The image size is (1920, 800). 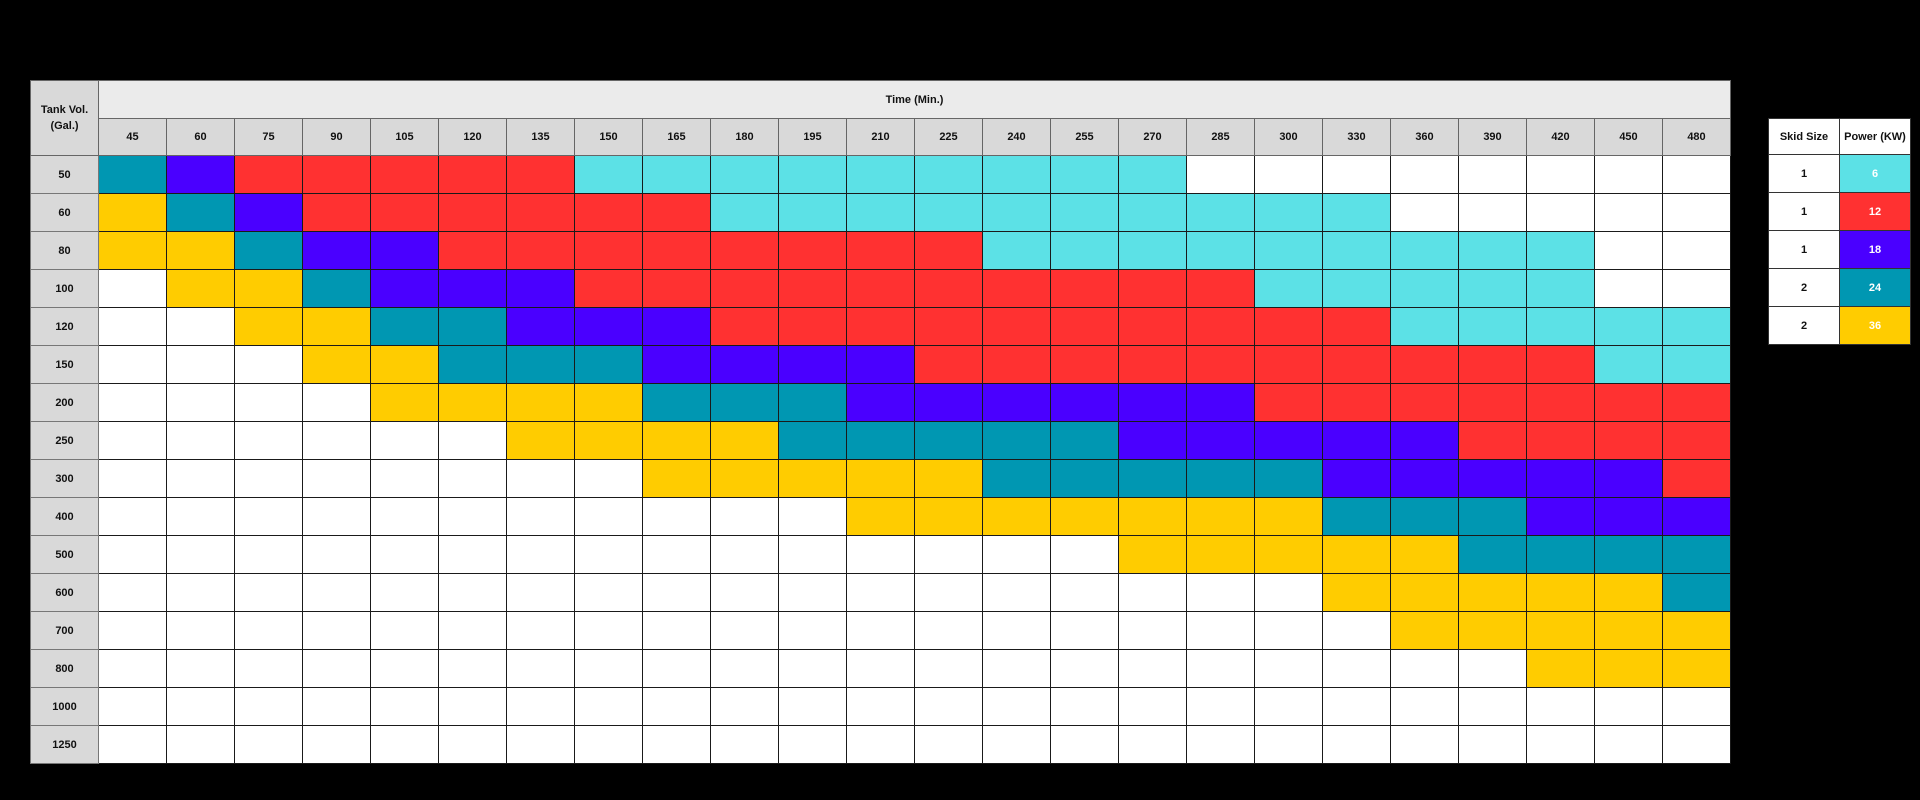 What do you see at coordinates (64, 212) in the screenshot?
I see `tank-volume-row-label: 60` at bounding box center [64, 212].